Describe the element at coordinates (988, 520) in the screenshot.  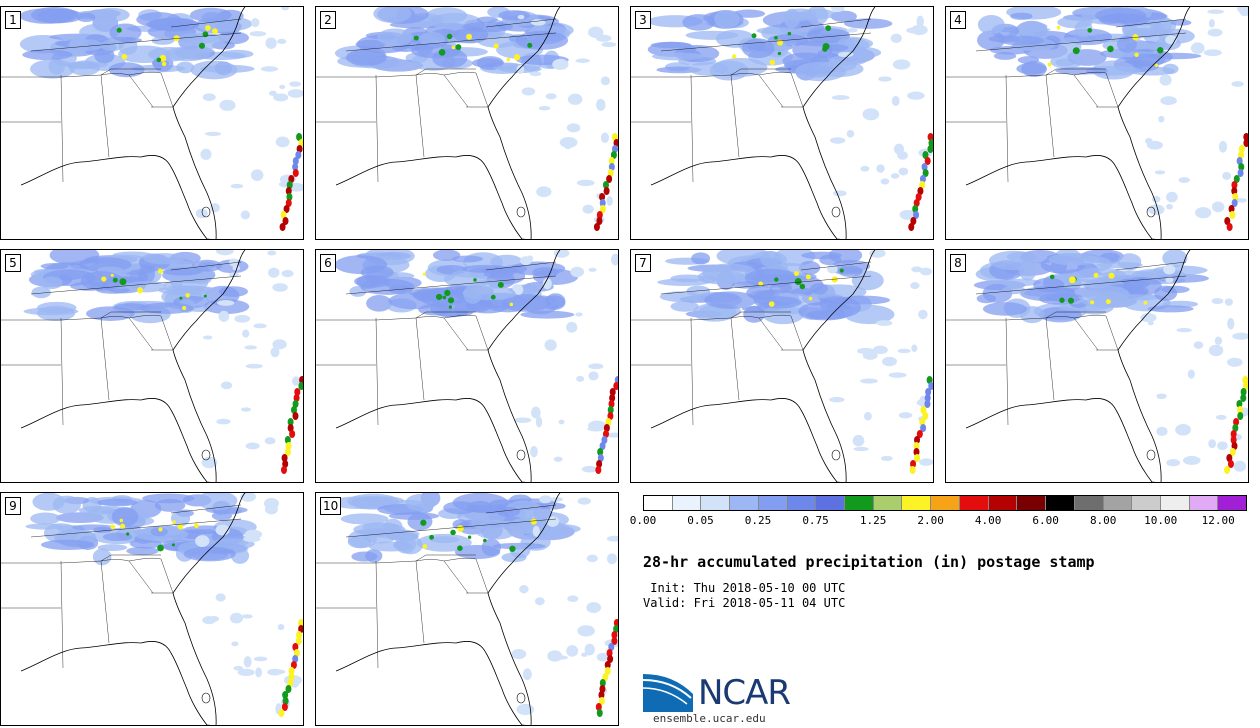
I see `colorbar-tick-label: 4.00` at that location.